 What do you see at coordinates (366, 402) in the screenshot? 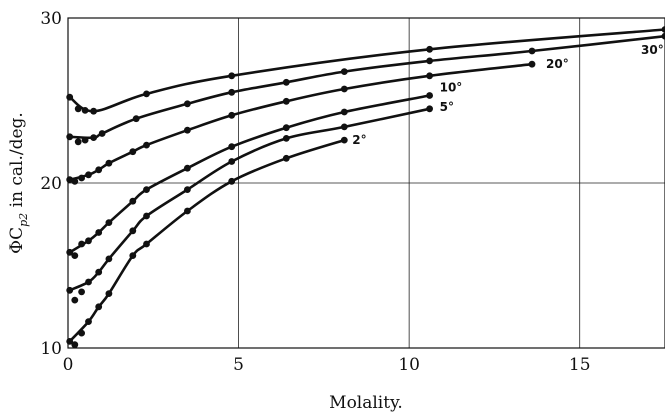
I see `x-axis-label: Molality.` at bounding box center [366, 402].